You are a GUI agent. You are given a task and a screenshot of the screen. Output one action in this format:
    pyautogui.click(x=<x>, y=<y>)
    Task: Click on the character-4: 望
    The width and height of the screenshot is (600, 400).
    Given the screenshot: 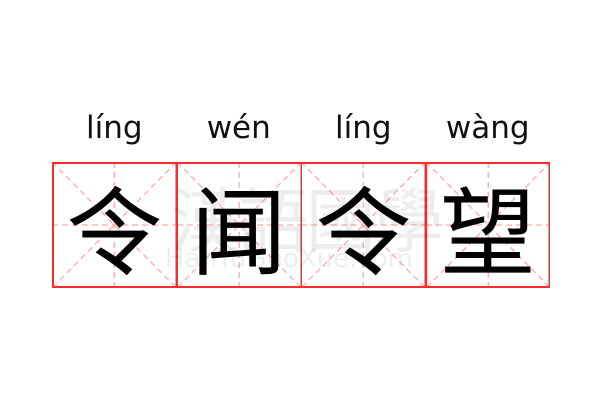 What is the action you would take?
    pyautogui.click(x=487, y=233)
    